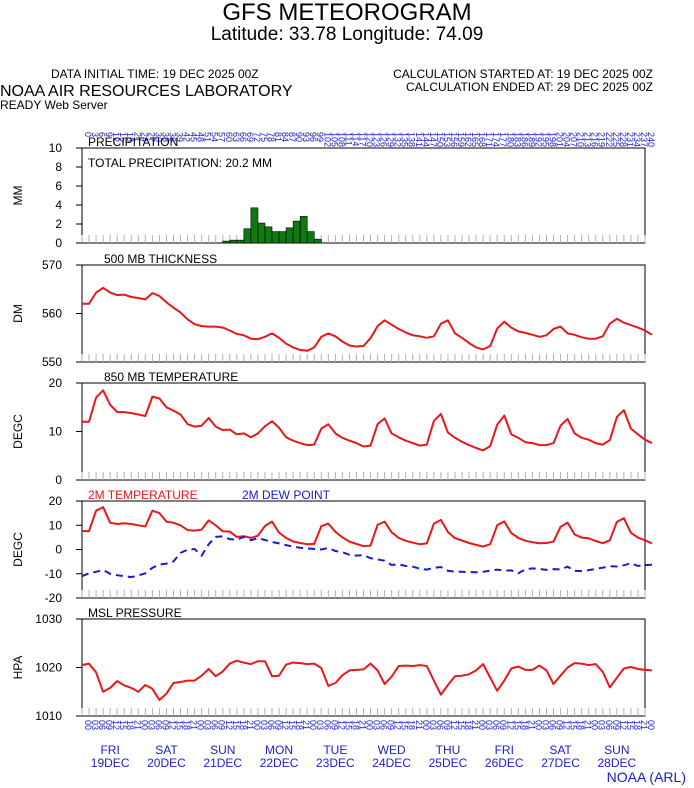 Image resolution: width=694 pixels, height=788 pixels. Describe the element at coordinates (137, 137) in the screenshot. I see `forecast-hour-label: 21` at that location.